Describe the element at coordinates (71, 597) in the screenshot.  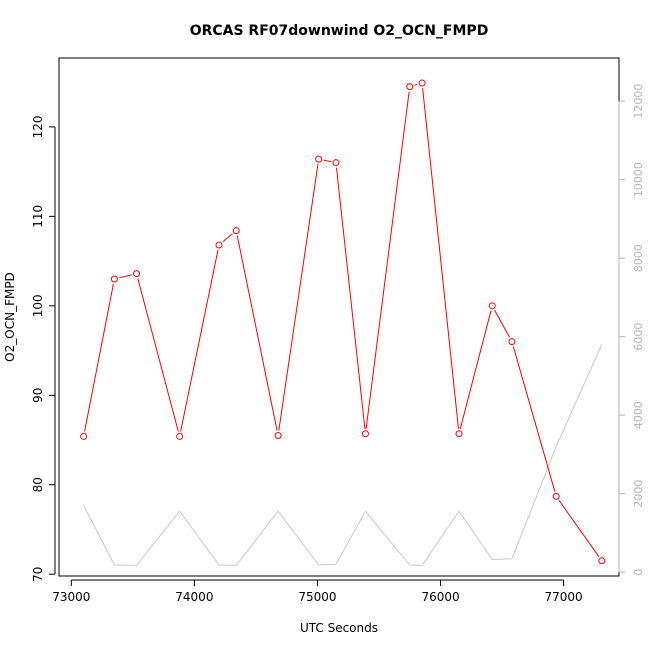
I see `x-tick-label: 73000` at that location.